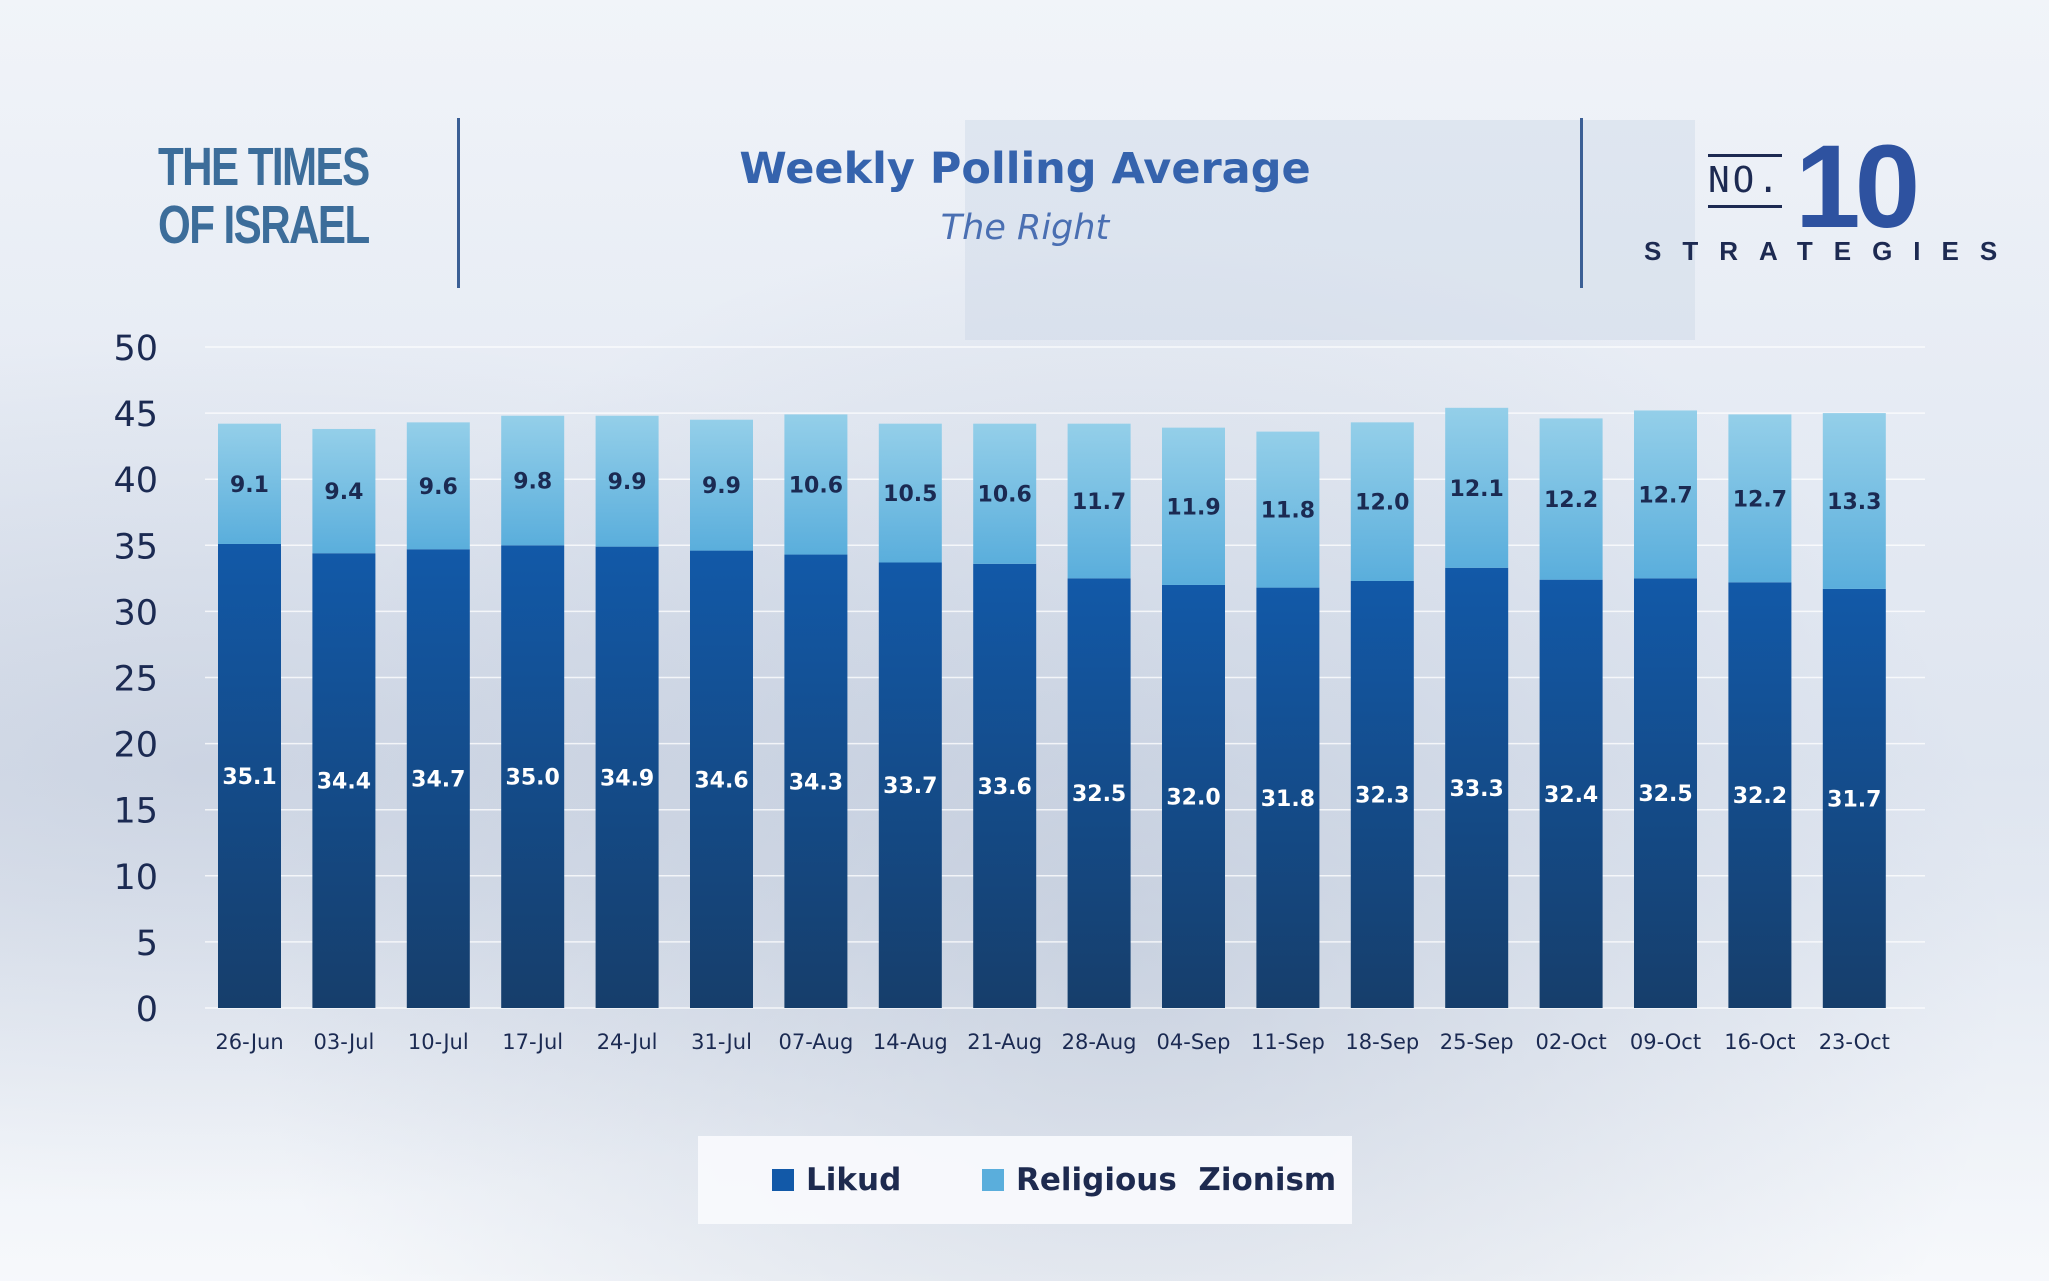 Image resolution: width=2049 pixels, height=1281 pixels. I want to click on y-tick-label: 10, so click(135, 878).